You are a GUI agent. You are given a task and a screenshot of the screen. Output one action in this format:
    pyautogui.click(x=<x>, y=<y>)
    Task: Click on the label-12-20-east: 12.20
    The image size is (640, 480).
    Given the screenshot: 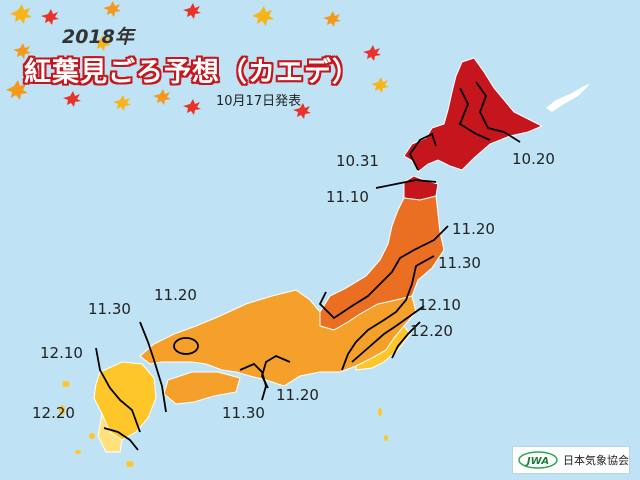 What is the action you would take?
    pyautogui.click(x=431, y=331)
    